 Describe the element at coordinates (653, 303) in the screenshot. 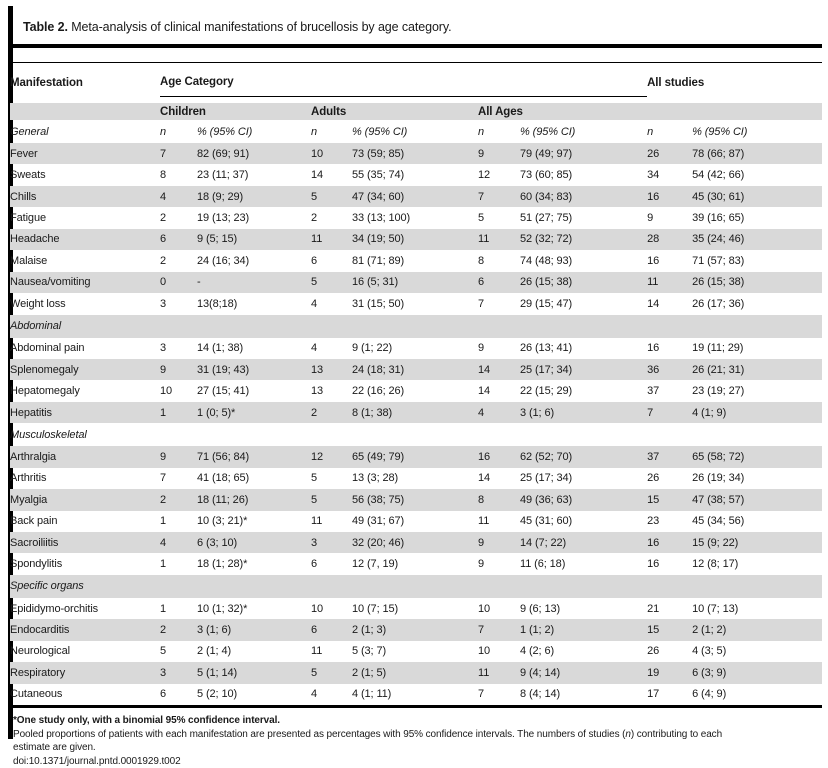

I see `n-cell: 14` at that location.